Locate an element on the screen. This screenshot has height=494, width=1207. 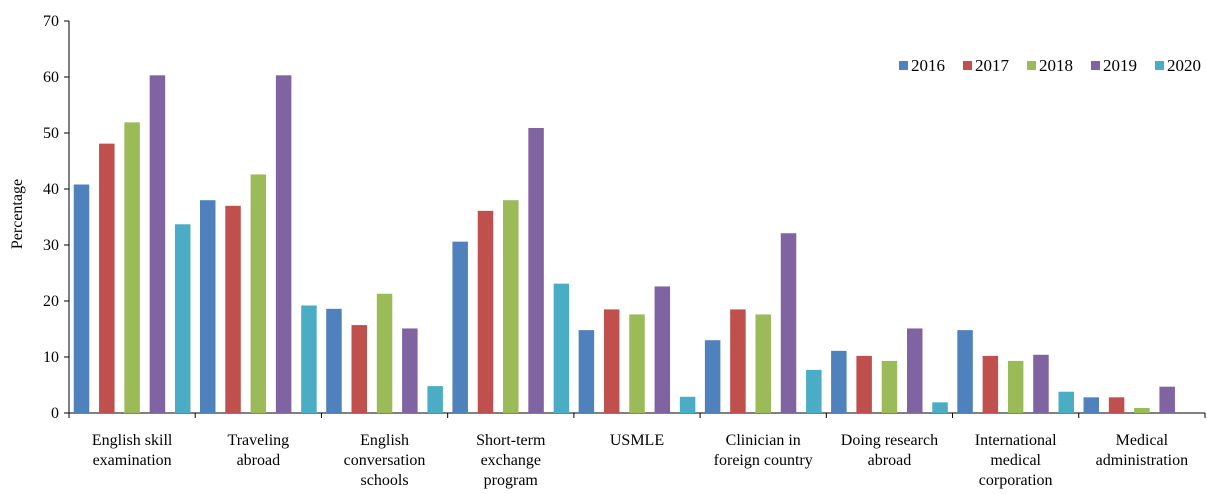
category-label: Medical administration is located at coordinates (1142, 450).